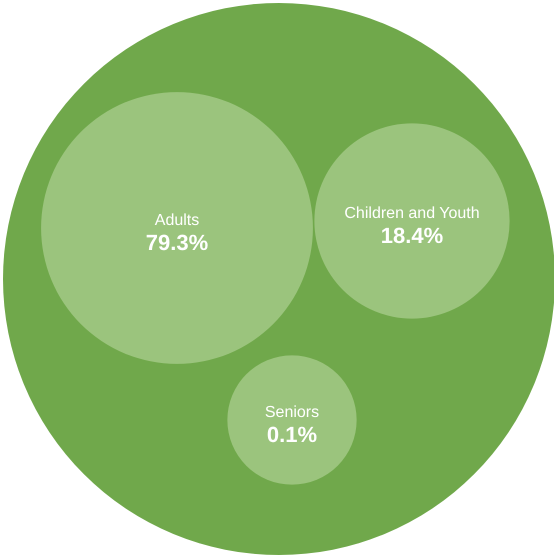  What do you see at coordinates (177, 242) in the screenshot?
I see `data-label: 79.3%` at bounding box center [177, 242].